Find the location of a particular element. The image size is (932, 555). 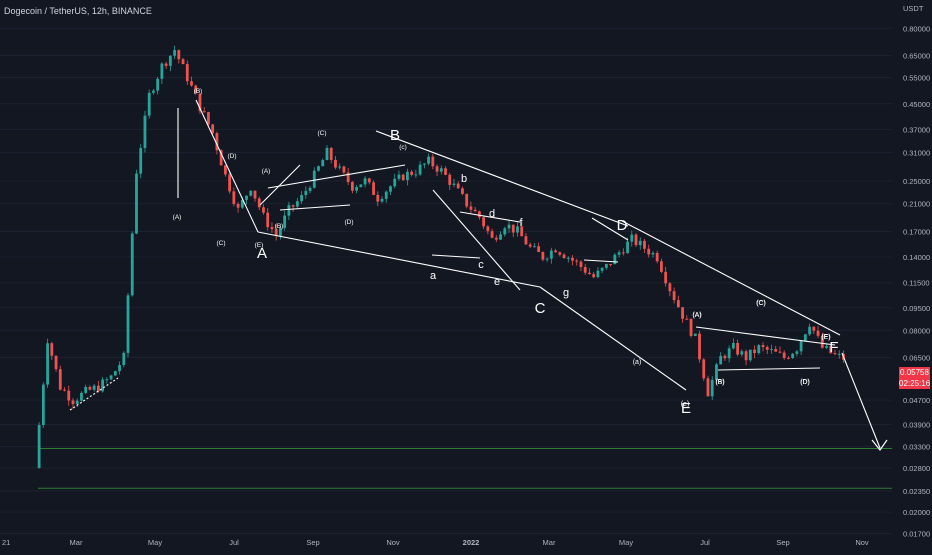

price-tick-label: 0.04700 is located at coordinates (916, 400).